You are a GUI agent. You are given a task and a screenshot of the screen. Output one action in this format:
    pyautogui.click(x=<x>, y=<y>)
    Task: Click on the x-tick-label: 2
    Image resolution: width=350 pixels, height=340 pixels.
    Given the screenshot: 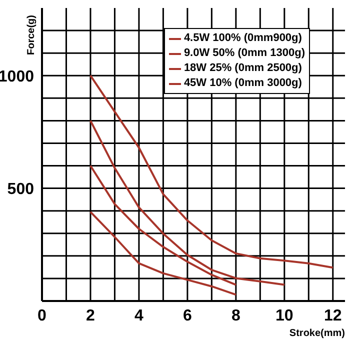 What is the action you would take?
    pyautogui.click(x=91, y=315)
    